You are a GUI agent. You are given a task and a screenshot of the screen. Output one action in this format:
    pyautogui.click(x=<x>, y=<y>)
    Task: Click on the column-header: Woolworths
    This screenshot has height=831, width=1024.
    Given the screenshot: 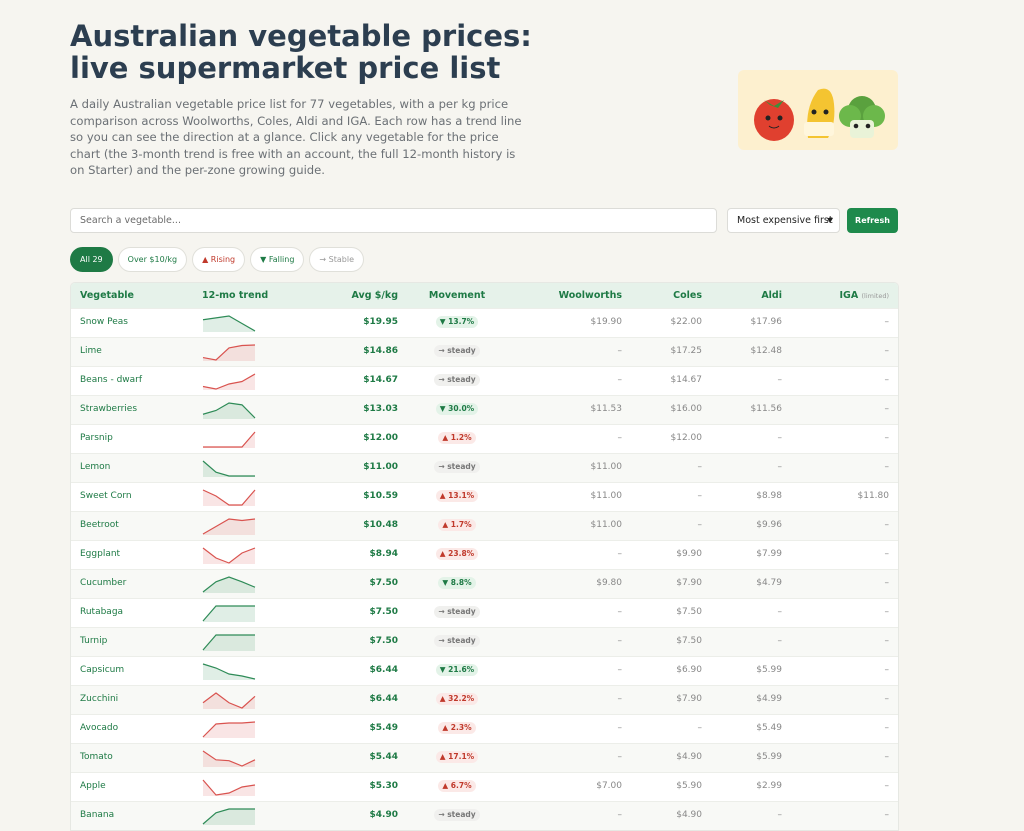 What is the action you would take?
    pyautogui.click(x=590, y=295)
    